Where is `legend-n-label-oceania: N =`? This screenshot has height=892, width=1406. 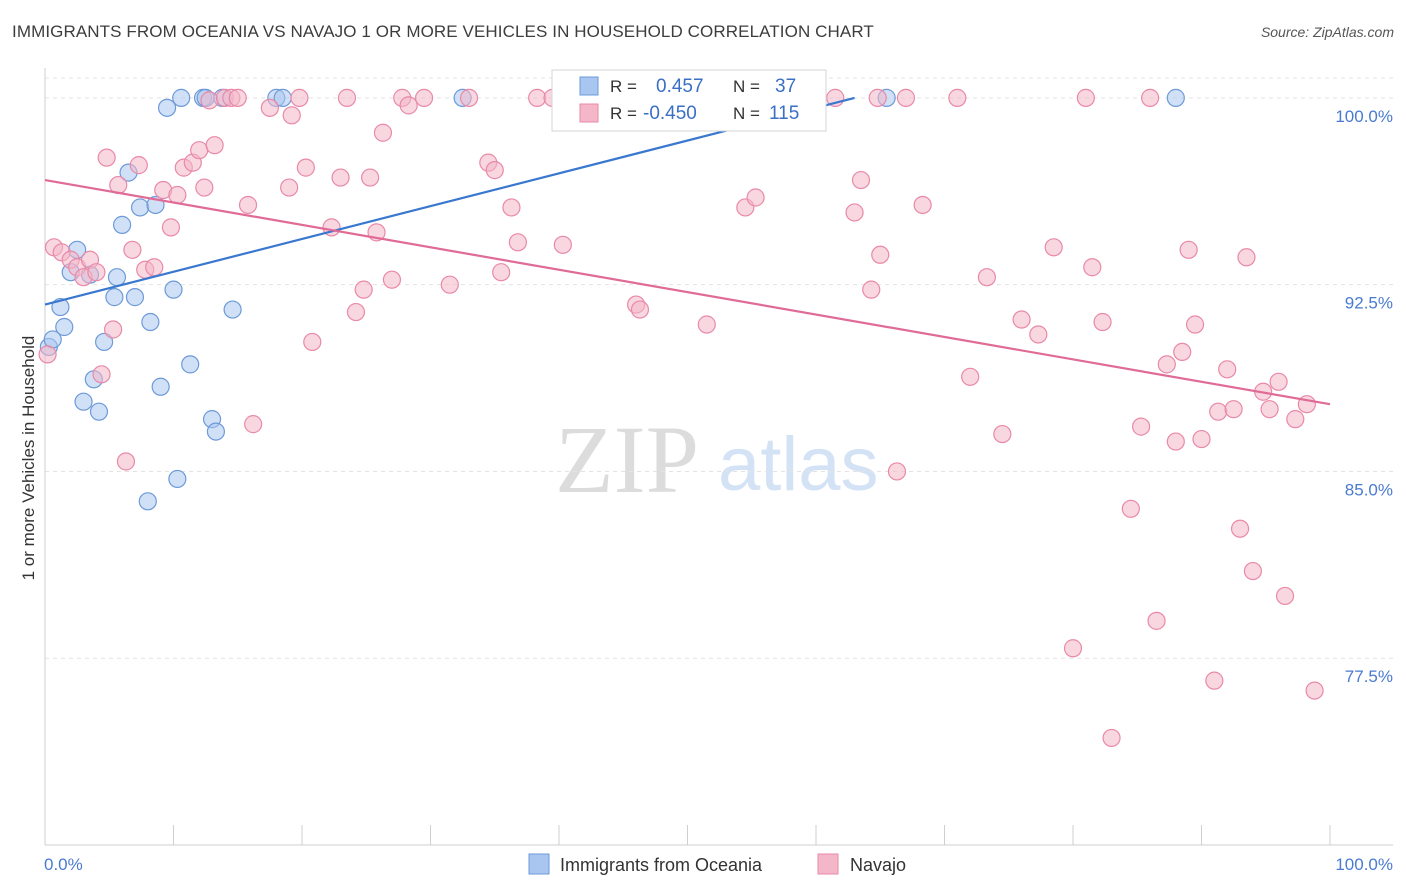 legend-n-label-oceania: N = is located at coordinates (746, 86).